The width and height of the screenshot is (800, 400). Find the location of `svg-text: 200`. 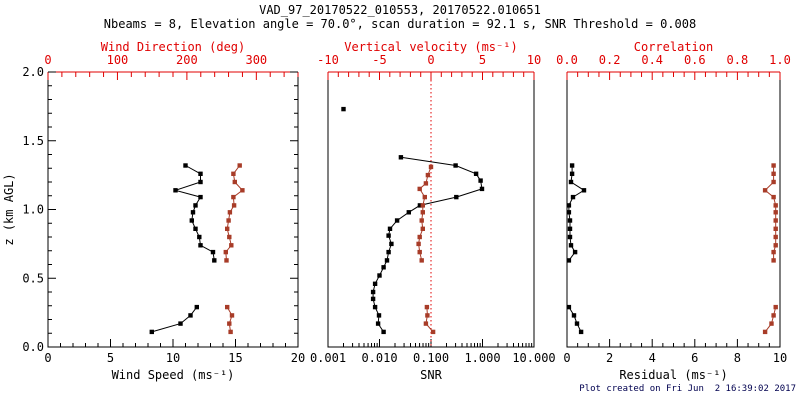

svg-text: 200 is located at coordinates (187, 60).